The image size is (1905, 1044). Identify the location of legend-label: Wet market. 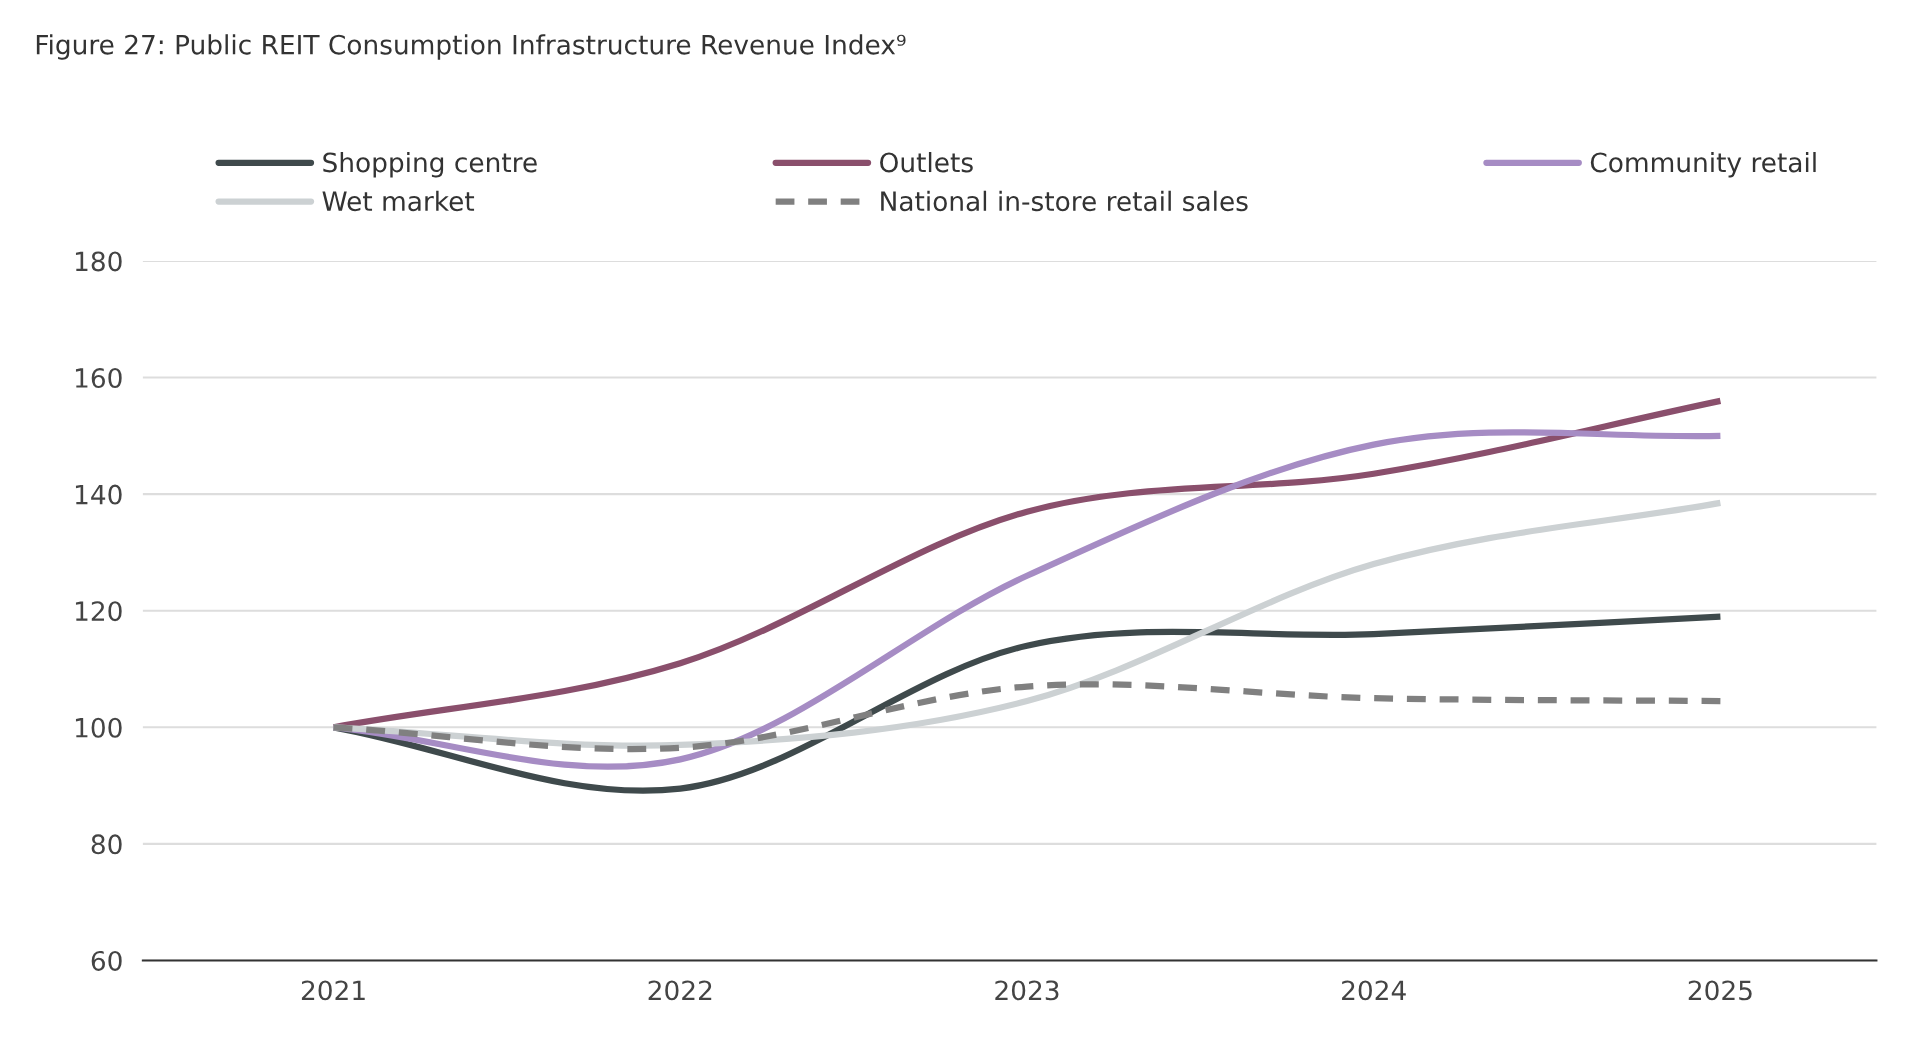
(398, 201).